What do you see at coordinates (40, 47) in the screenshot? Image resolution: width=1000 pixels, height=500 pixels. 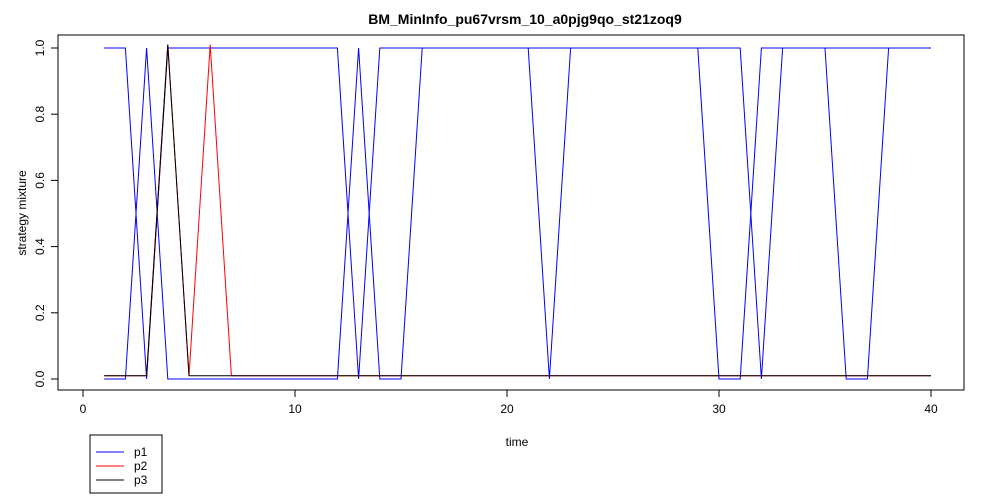 I see `y-tick-label: 1.0` at bounding box center [40, 47].